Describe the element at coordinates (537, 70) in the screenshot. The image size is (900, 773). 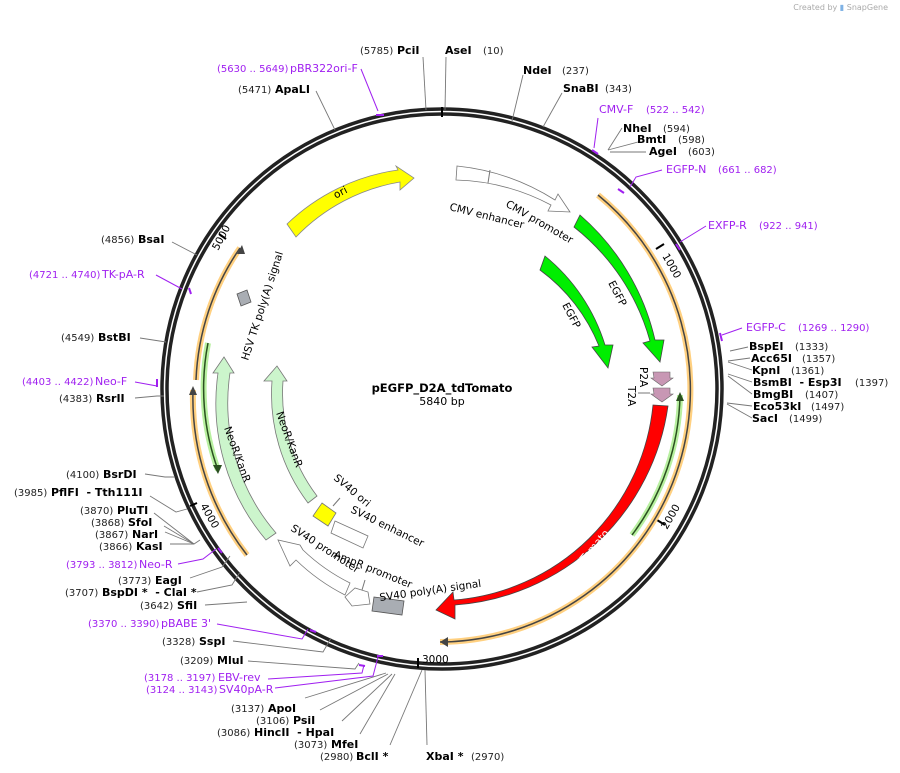
I see `enzyme-ndei: NdeI` at that location.